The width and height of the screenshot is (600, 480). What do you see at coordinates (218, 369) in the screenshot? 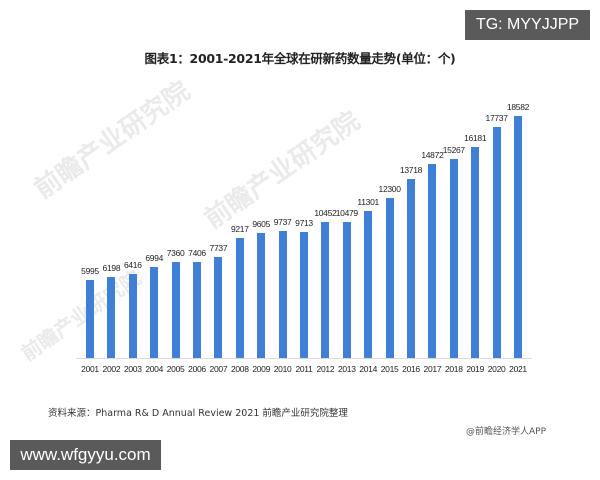
I see `x-tick-label-2007: 2007` at bounding box center [218, 369].